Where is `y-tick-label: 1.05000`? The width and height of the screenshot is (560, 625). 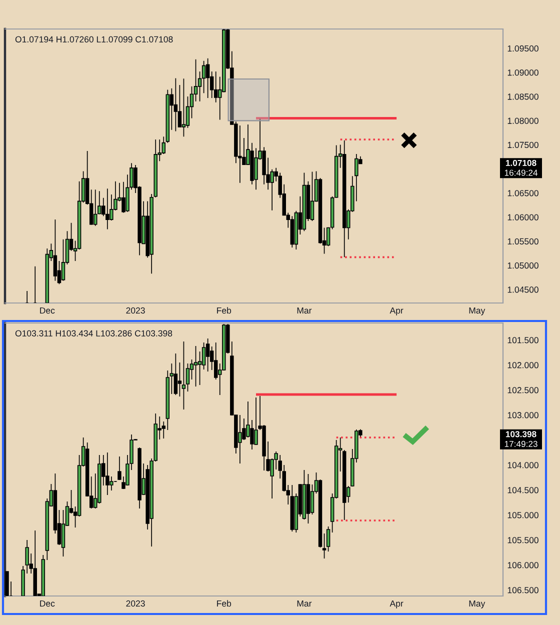 y-tick-label: 1.05000 is located at coordinates (523, 265).